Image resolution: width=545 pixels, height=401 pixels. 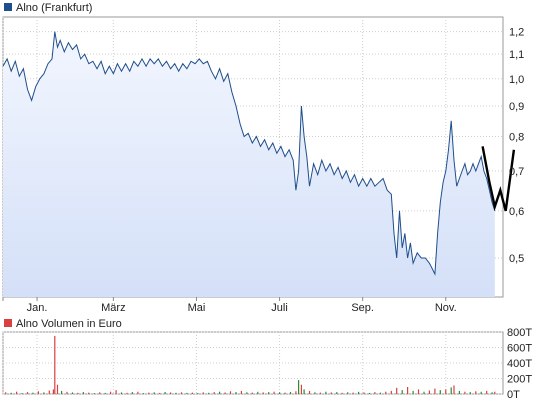 I want to click on price-x-tick-label: März, so click(x=113, y=308).